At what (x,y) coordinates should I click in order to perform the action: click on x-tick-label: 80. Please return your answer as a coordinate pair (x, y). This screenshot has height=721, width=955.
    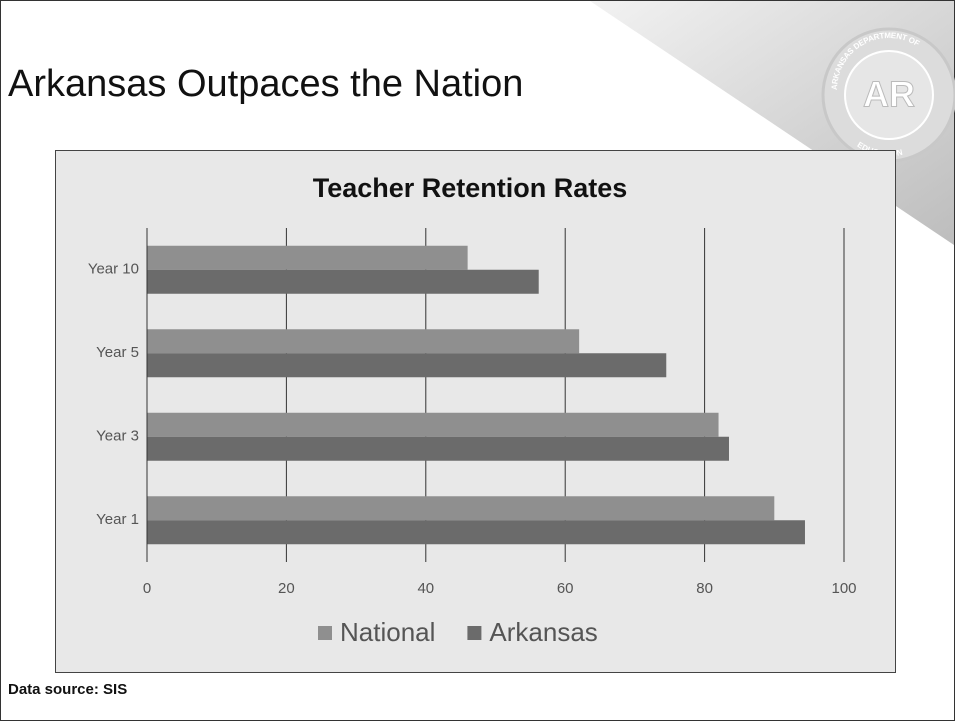
    Looking at the image, I should click on (704, 588).